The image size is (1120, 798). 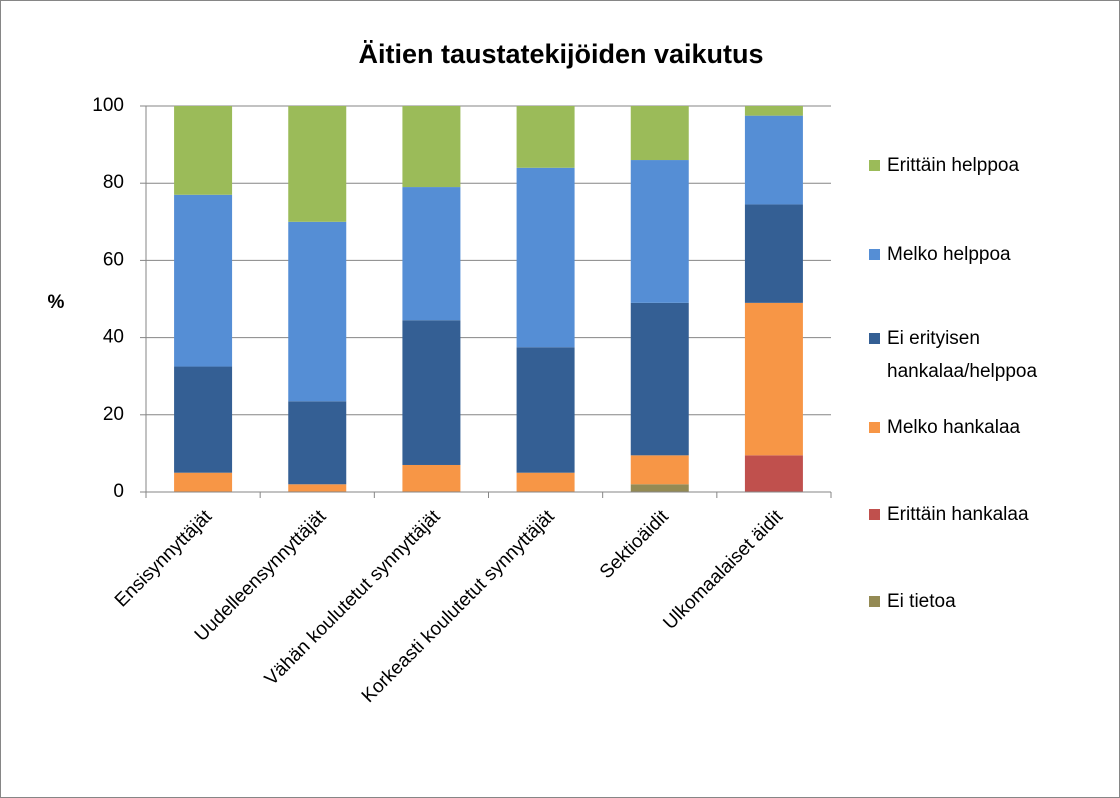 What do you see at coordinates (958, 514) in the screenshot?
I see `legend-label: Erittäin hankalaa` at bounding box center [958, 514].